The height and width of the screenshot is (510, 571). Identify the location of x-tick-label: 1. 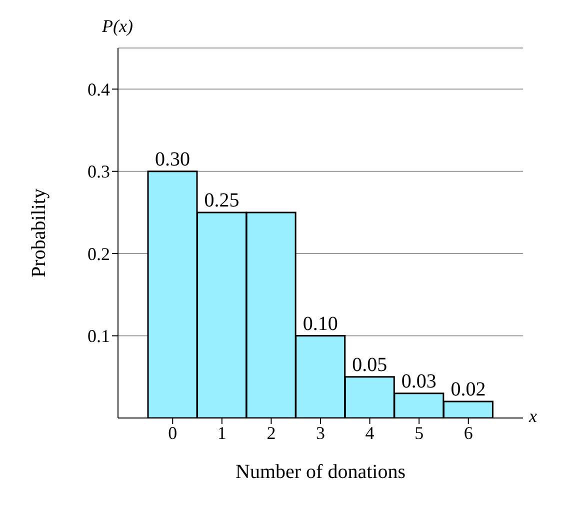
(221, 432).